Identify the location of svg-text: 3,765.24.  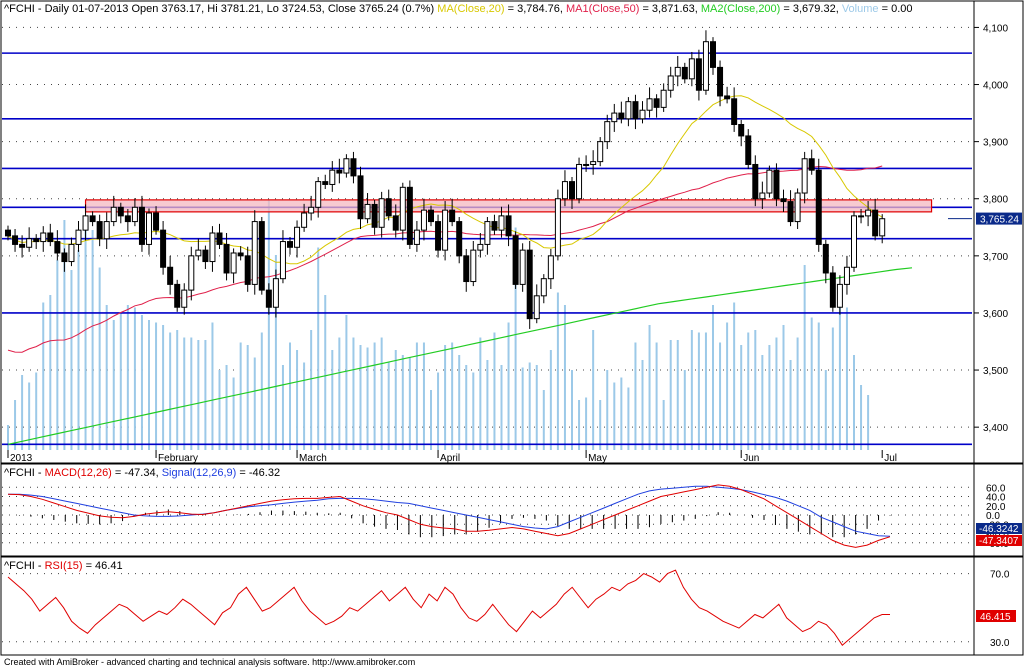
(999, 220).